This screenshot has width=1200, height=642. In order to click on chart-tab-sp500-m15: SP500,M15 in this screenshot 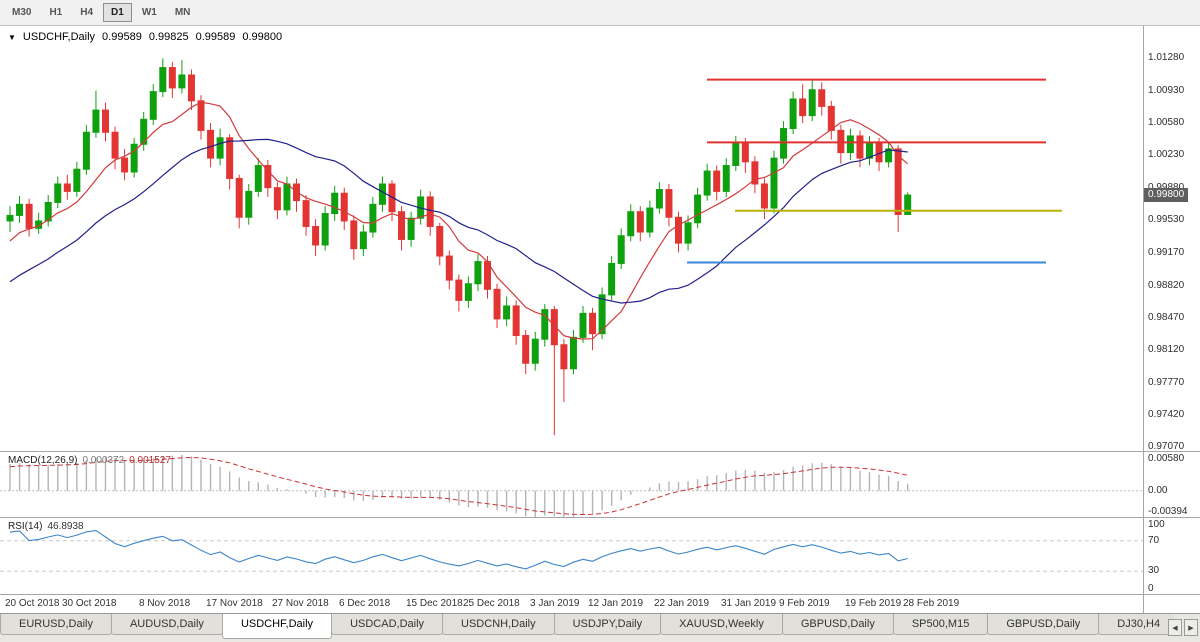, I will do `click(940, 624)`.